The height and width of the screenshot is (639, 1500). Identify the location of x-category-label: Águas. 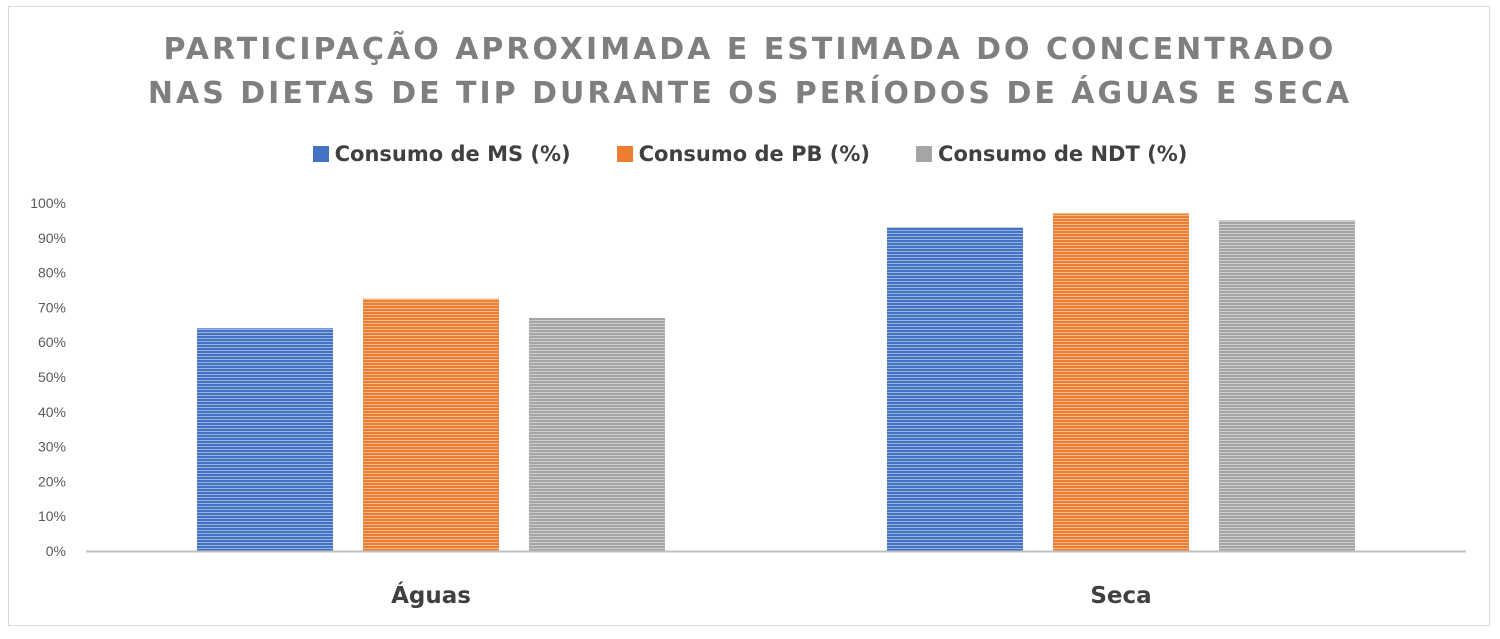
(431, 595).